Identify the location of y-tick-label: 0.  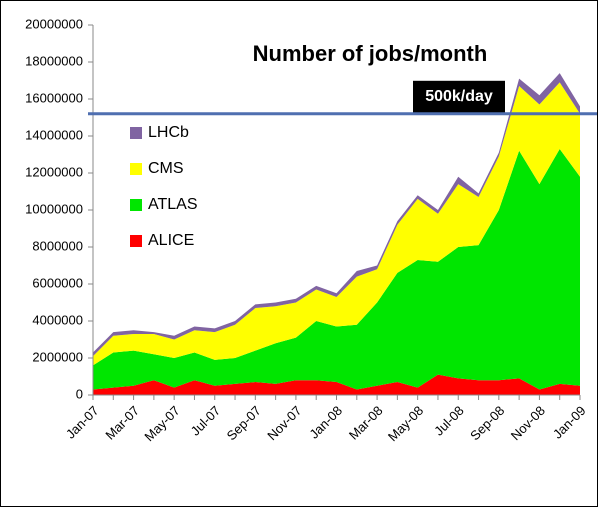
(79, 393).